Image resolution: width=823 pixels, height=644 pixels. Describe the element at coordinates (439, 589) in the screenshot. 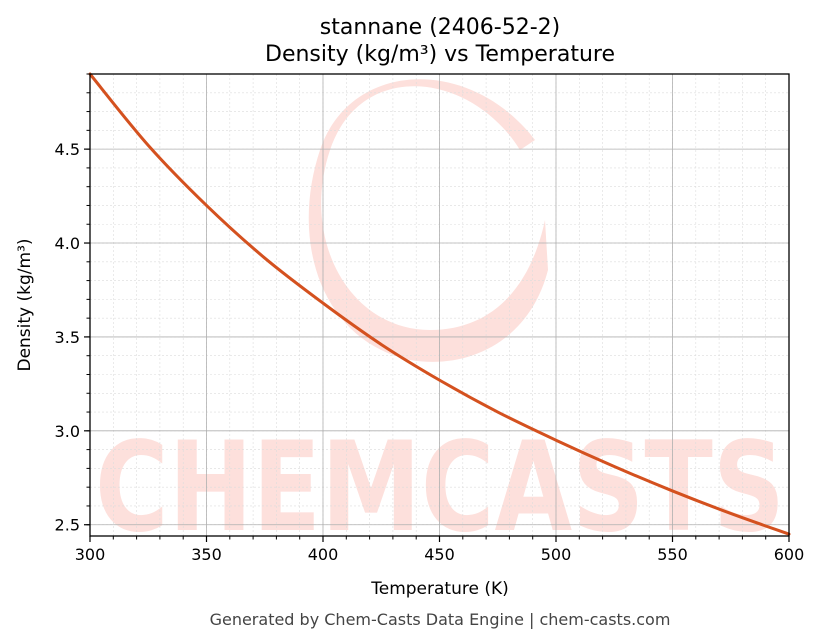

I see `x-axis-label: Temperature (K)` at that location.